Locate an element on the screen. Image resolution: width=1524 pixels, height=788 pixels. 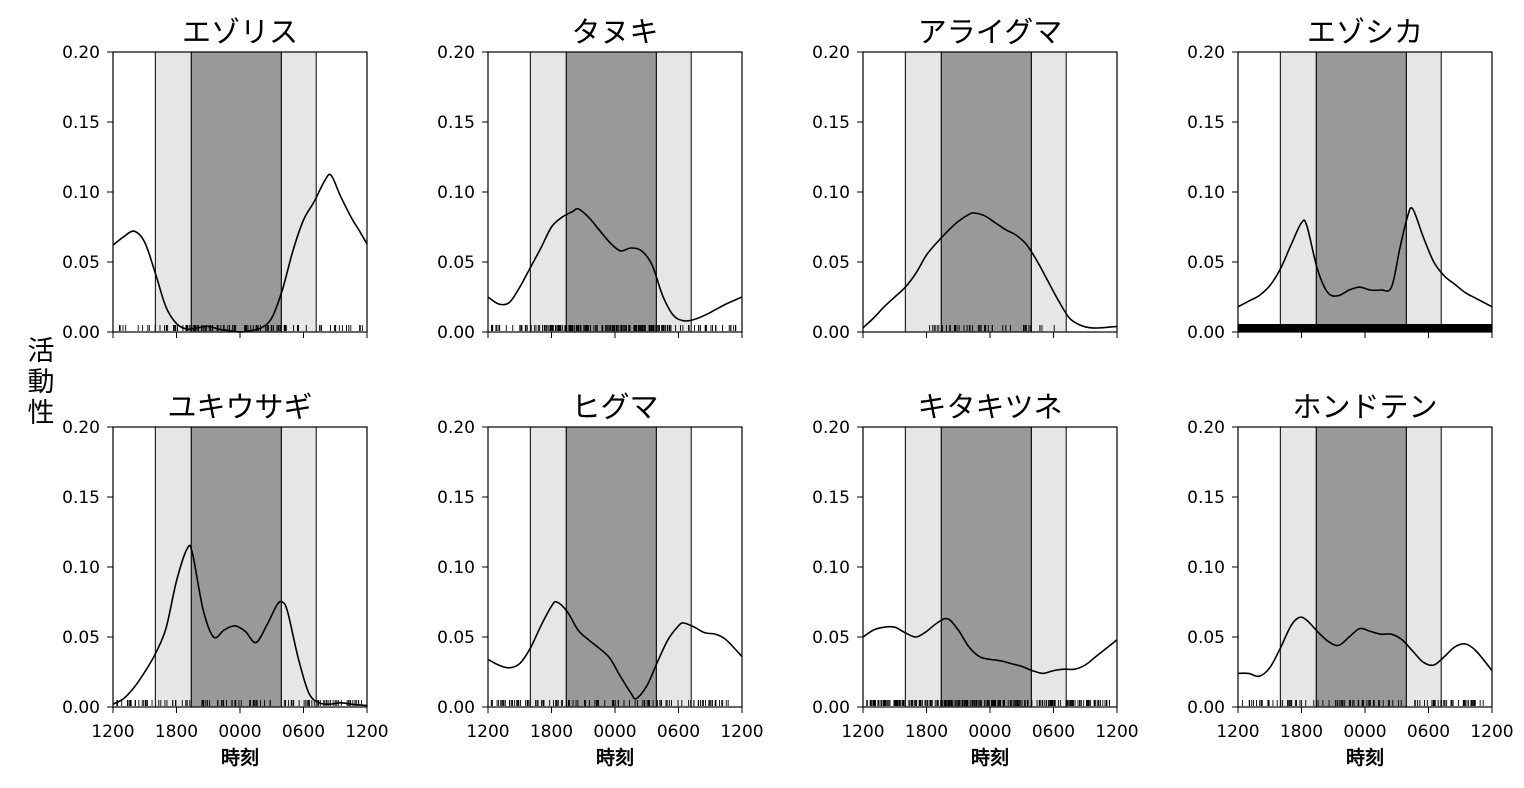
chart-panel: 0.00 0.05 0.10 0.15 0.20 タヌキ is located at coordinates (590, 179).